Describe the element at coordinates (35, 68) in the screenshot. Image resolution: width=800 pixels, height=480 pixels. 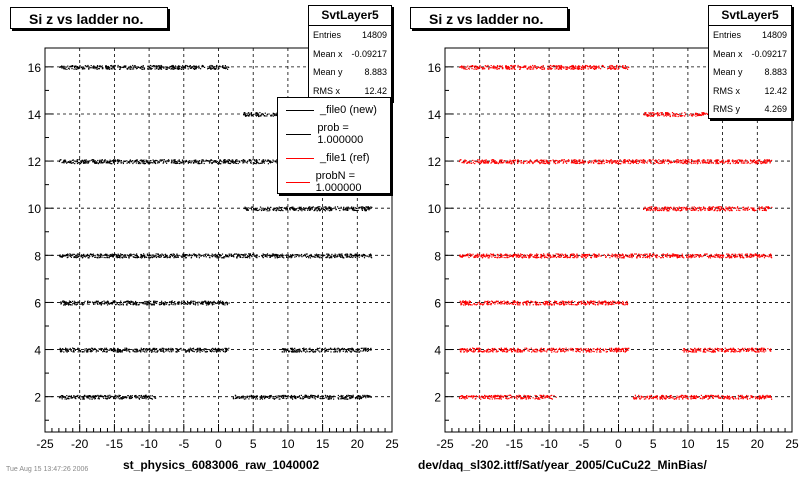
I see `y-tick-label: 16` at that location.